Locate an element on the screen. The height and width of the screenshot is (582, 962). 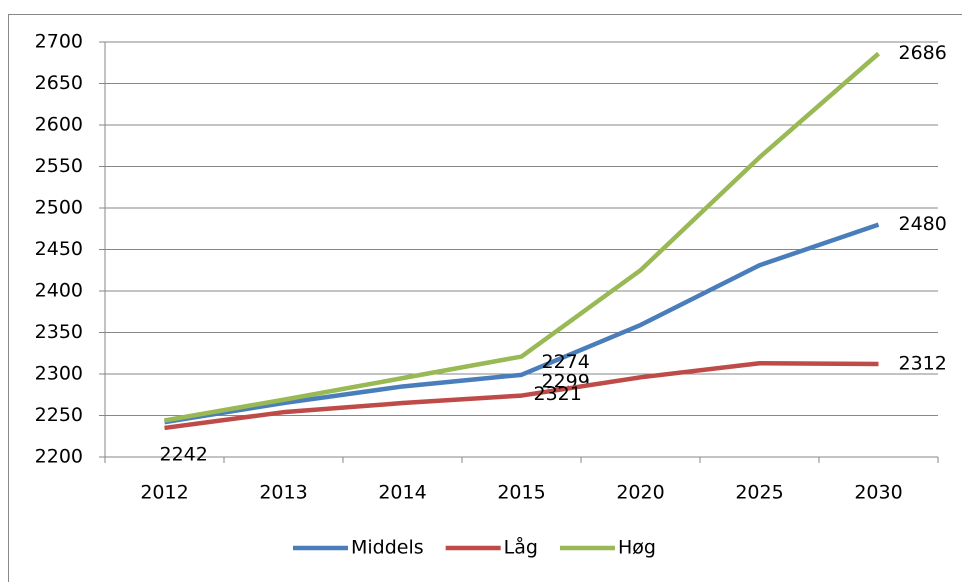
x-tick-label: 2012 is located at coordinates (164, 493).